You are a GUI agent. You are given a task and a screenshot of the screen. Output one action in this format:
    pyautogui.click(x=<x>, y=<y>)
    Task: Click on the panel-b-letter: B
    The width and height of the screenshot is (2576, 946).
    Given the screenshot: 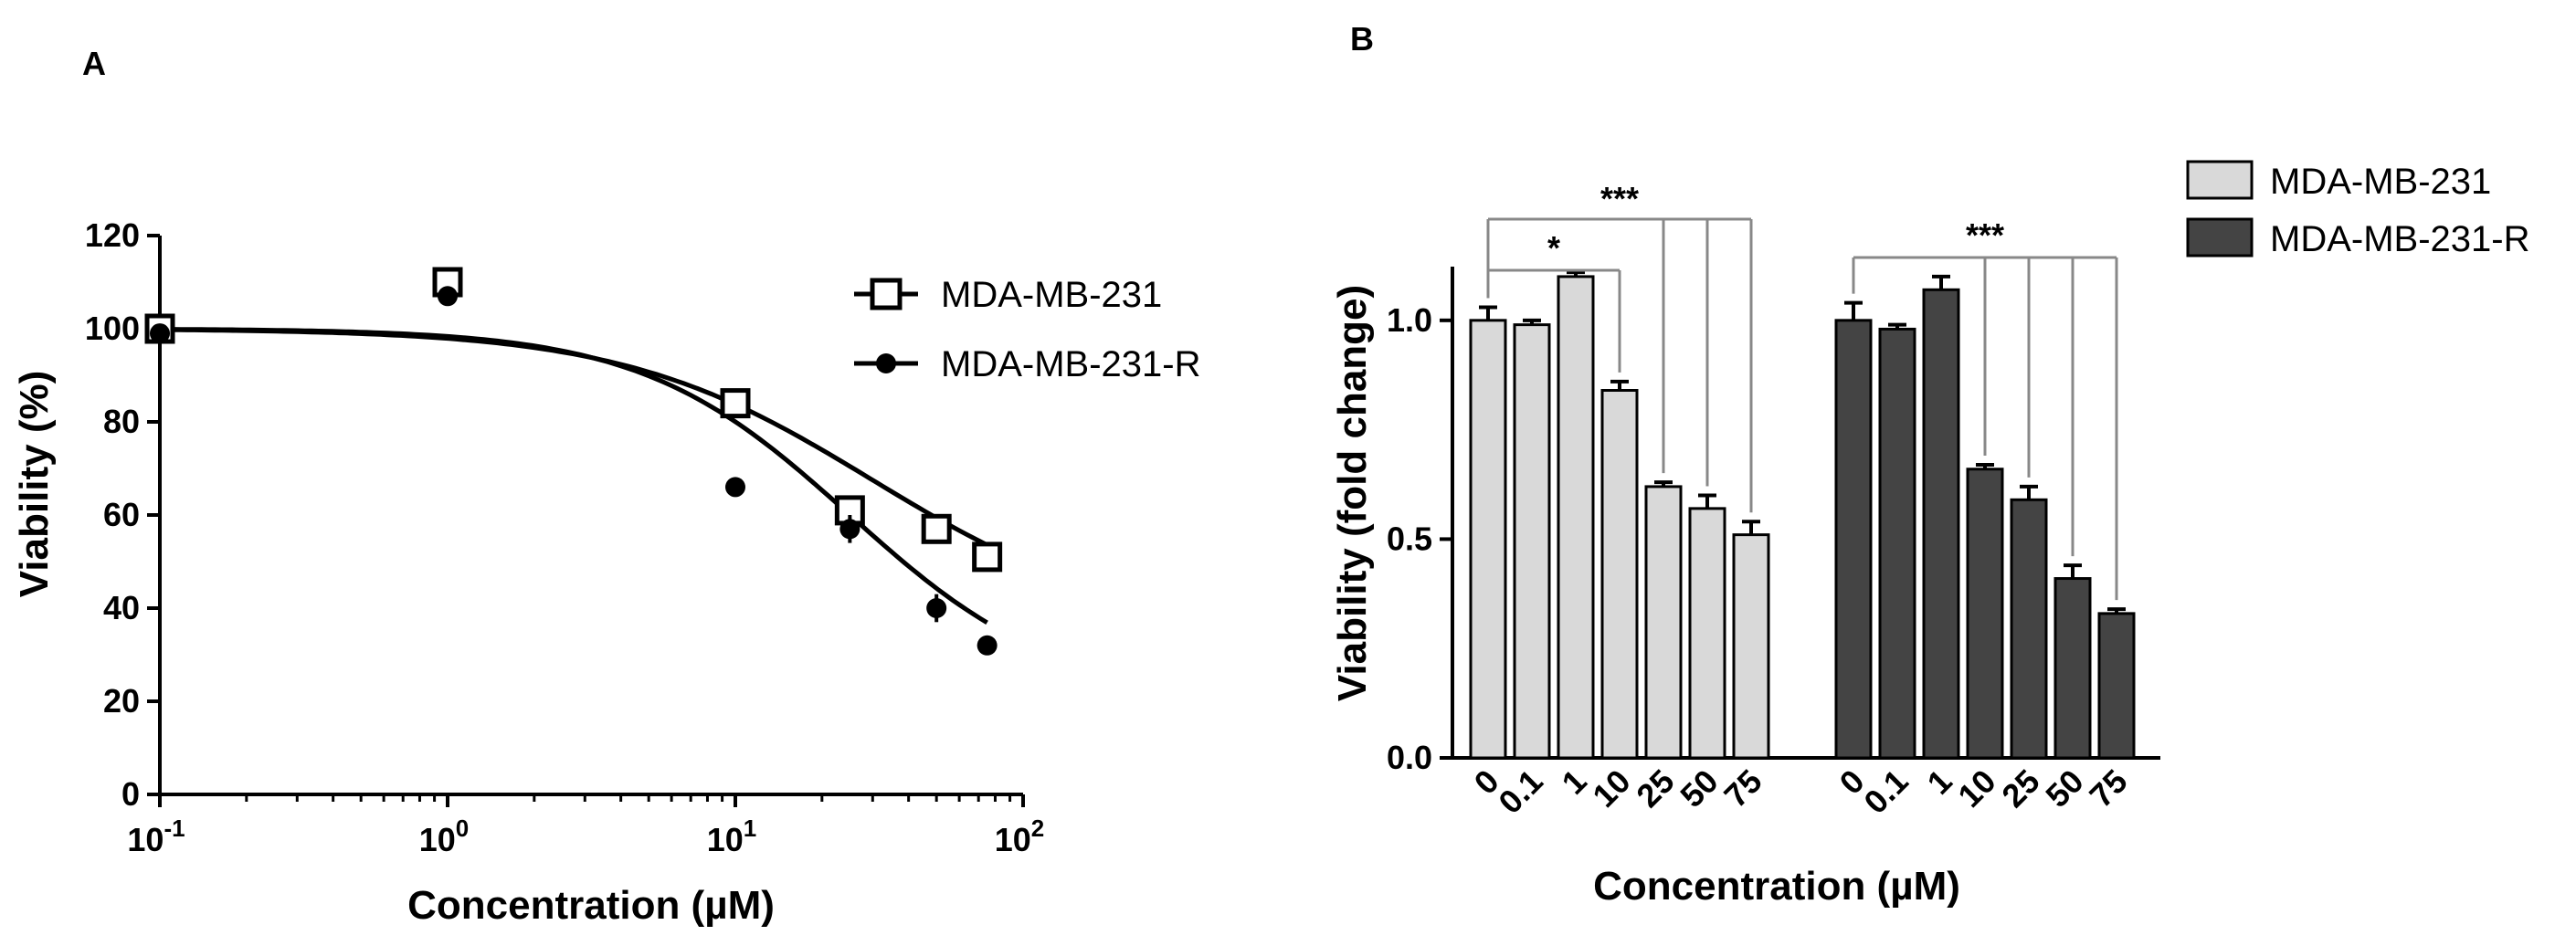 What is the action you would take?
    pyautogui.click(x=1362, y=39)
    